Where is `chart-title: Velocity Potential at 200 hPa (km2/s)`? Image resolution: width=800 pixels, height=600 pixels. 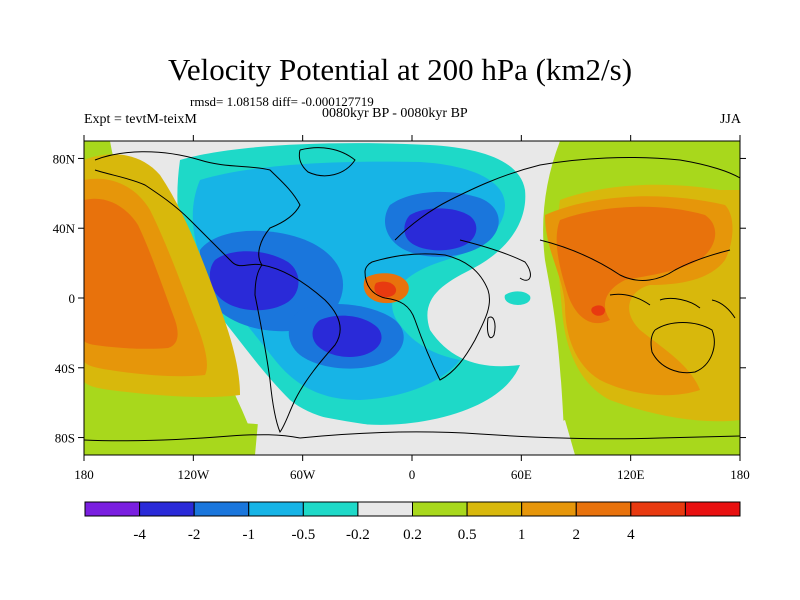
chart-title: Velocity Potential at 200 hPa (km2/s) is located at coordinates (400, 69).